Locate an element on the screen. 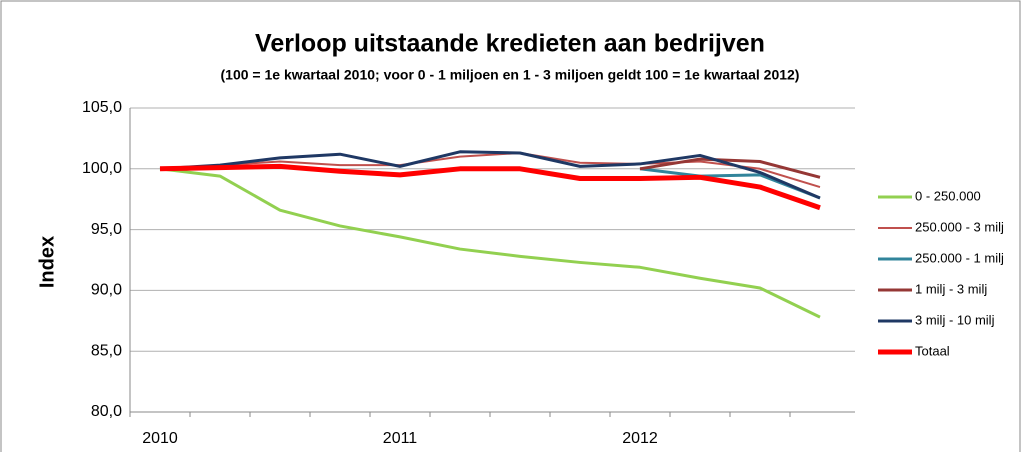 The height and width of the screenshot is (452, 1022). y-tick-label: 100,0 is located at coordinates (102, 168).